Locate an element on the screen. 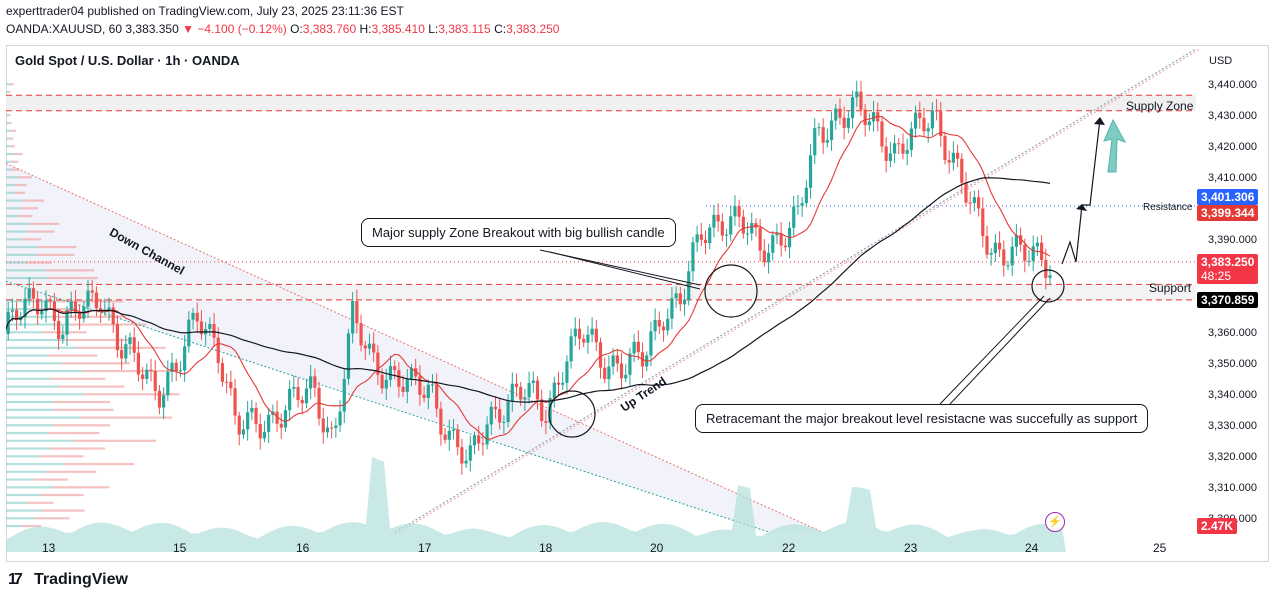  y-tick-label: 3,330.000 is located at coordinates (1232, 426).